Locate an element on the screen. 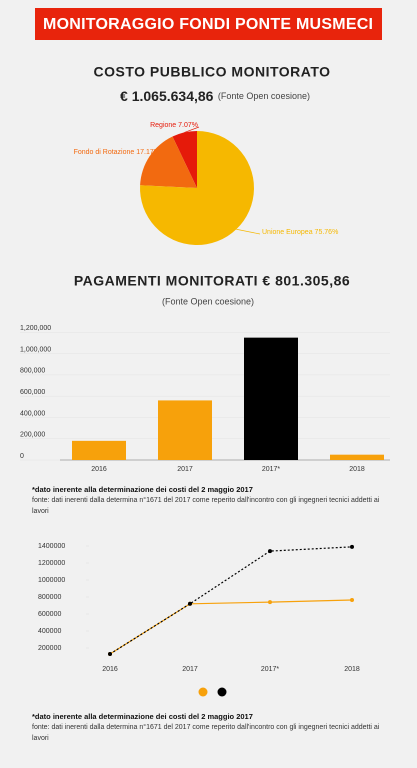 The image size is (417, 768). y-tick-label: 400000 is located at coordinates (49, 631).